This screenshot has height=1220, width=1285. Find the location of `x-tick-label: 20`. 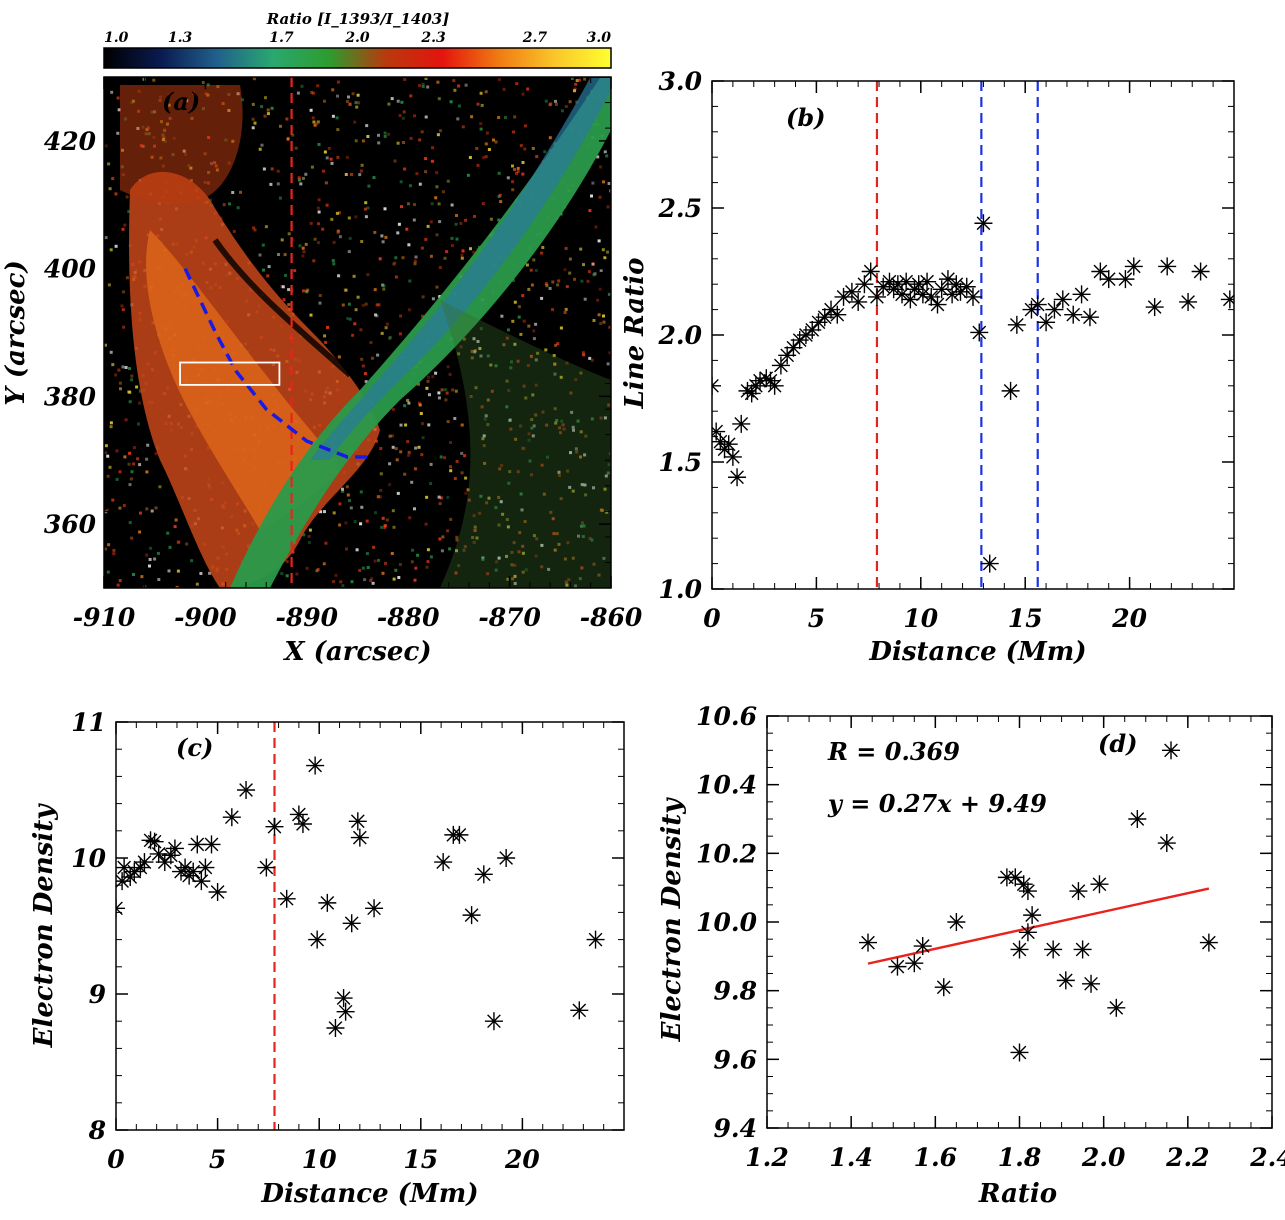

x-tick-label: 20 is located at coordinates (522, 1159).